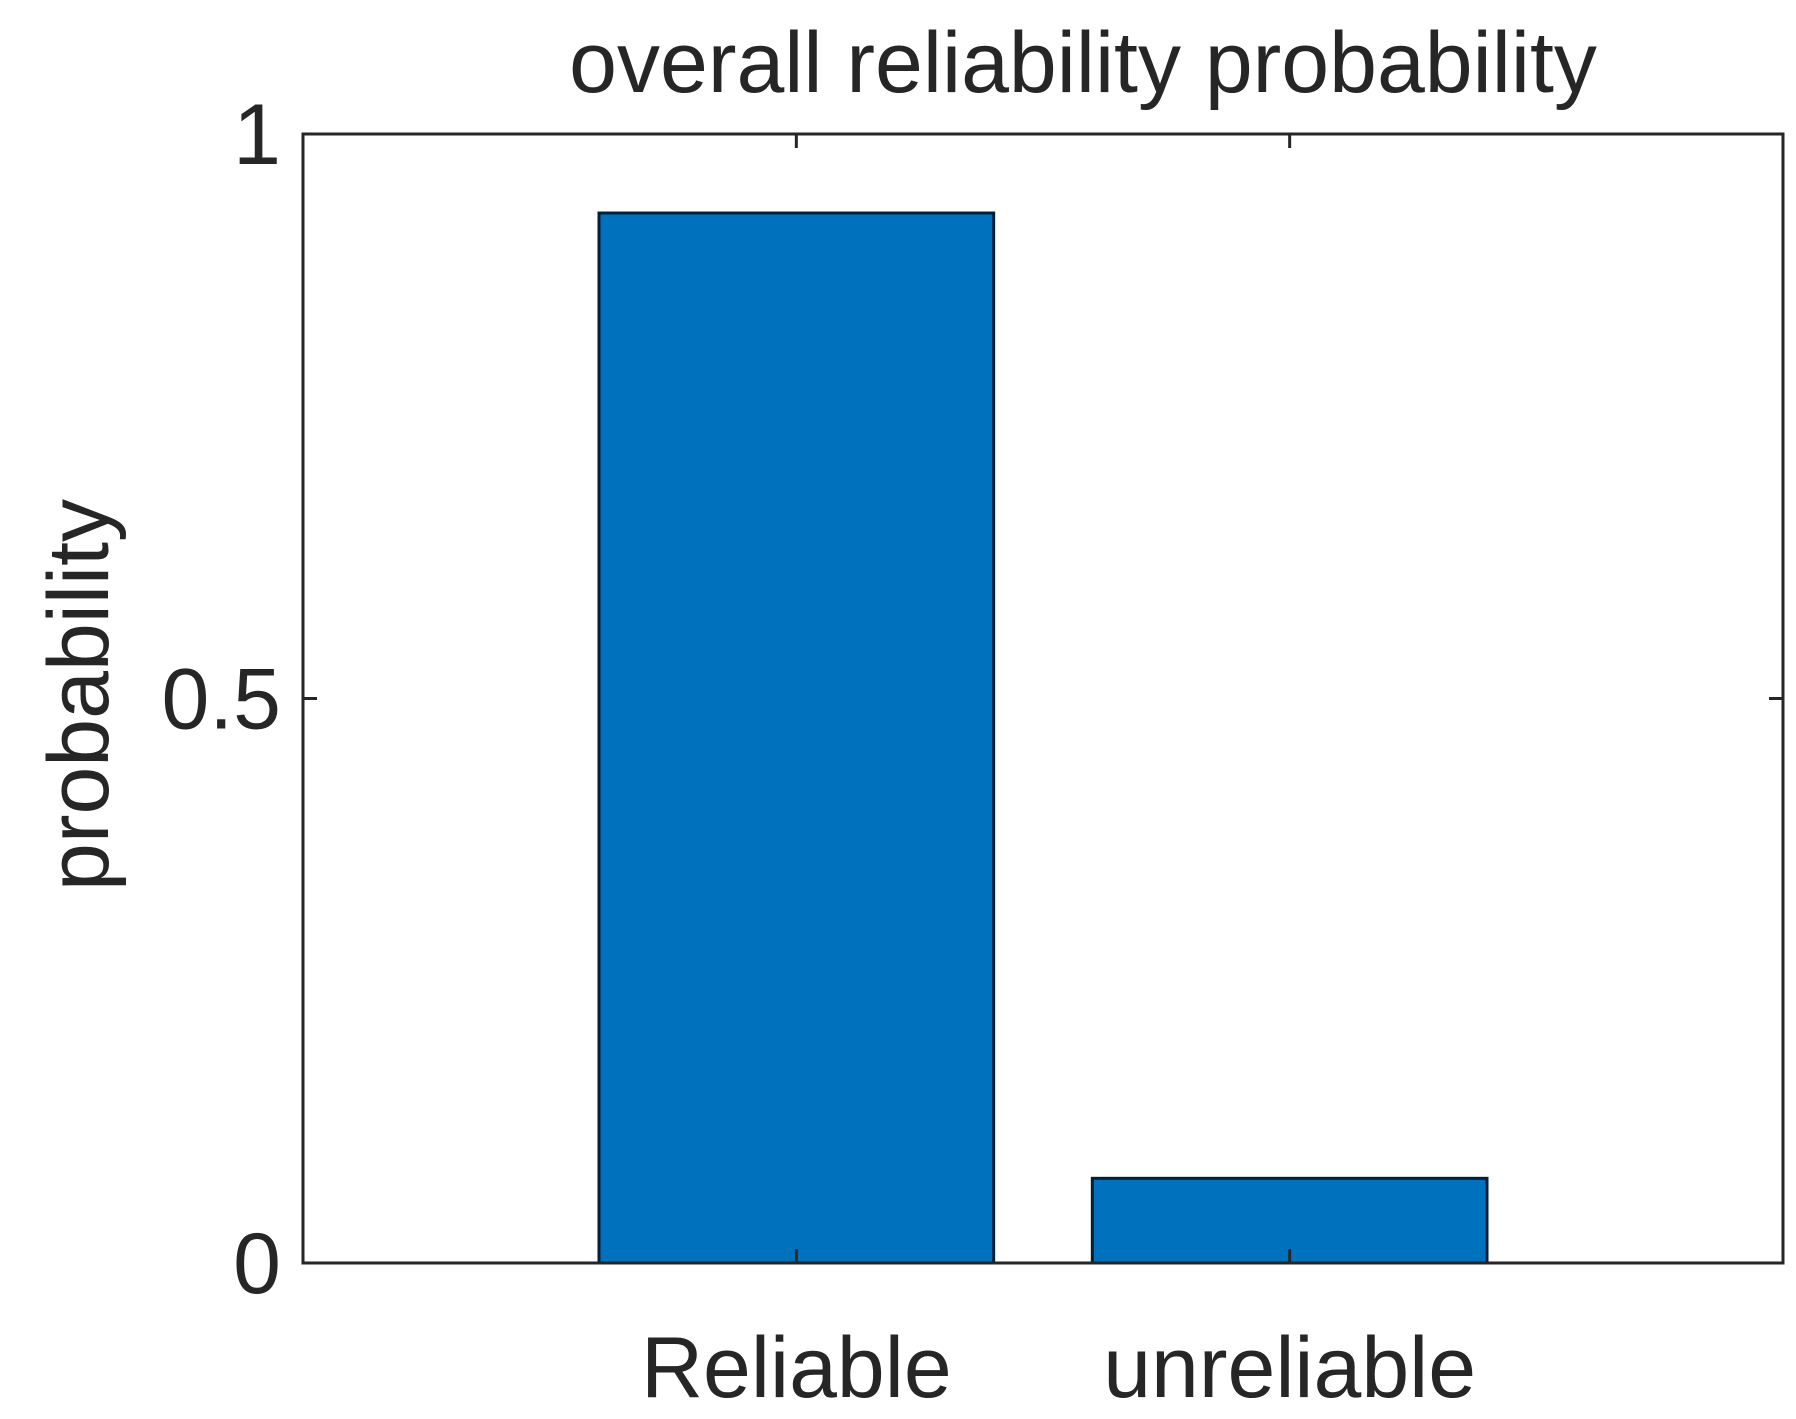 The height and width of the screenshot is (1419, 1796). Describe the element at coordinates (221, 700) in the screenshot. I see `y-tick-label: 0.5` at that location.